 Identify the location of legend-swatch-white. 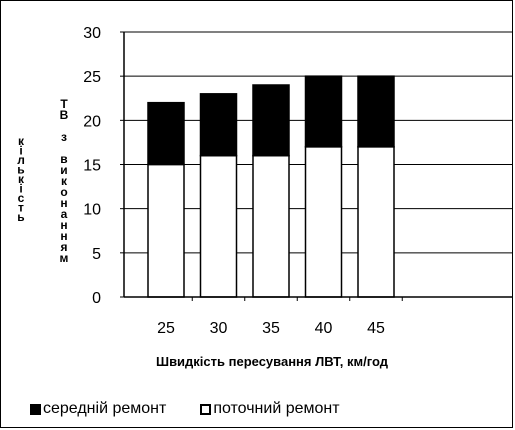
(206, 409).